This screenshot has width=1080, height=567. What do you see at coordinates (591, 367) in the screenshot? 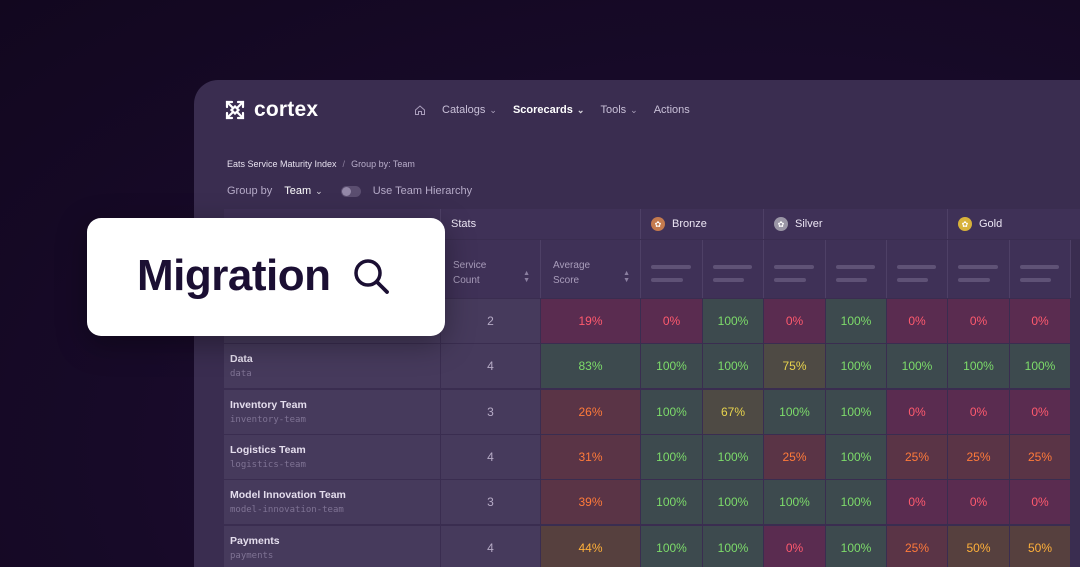
I see `average-score-cell: 83%` at bounding box center [591, 367].